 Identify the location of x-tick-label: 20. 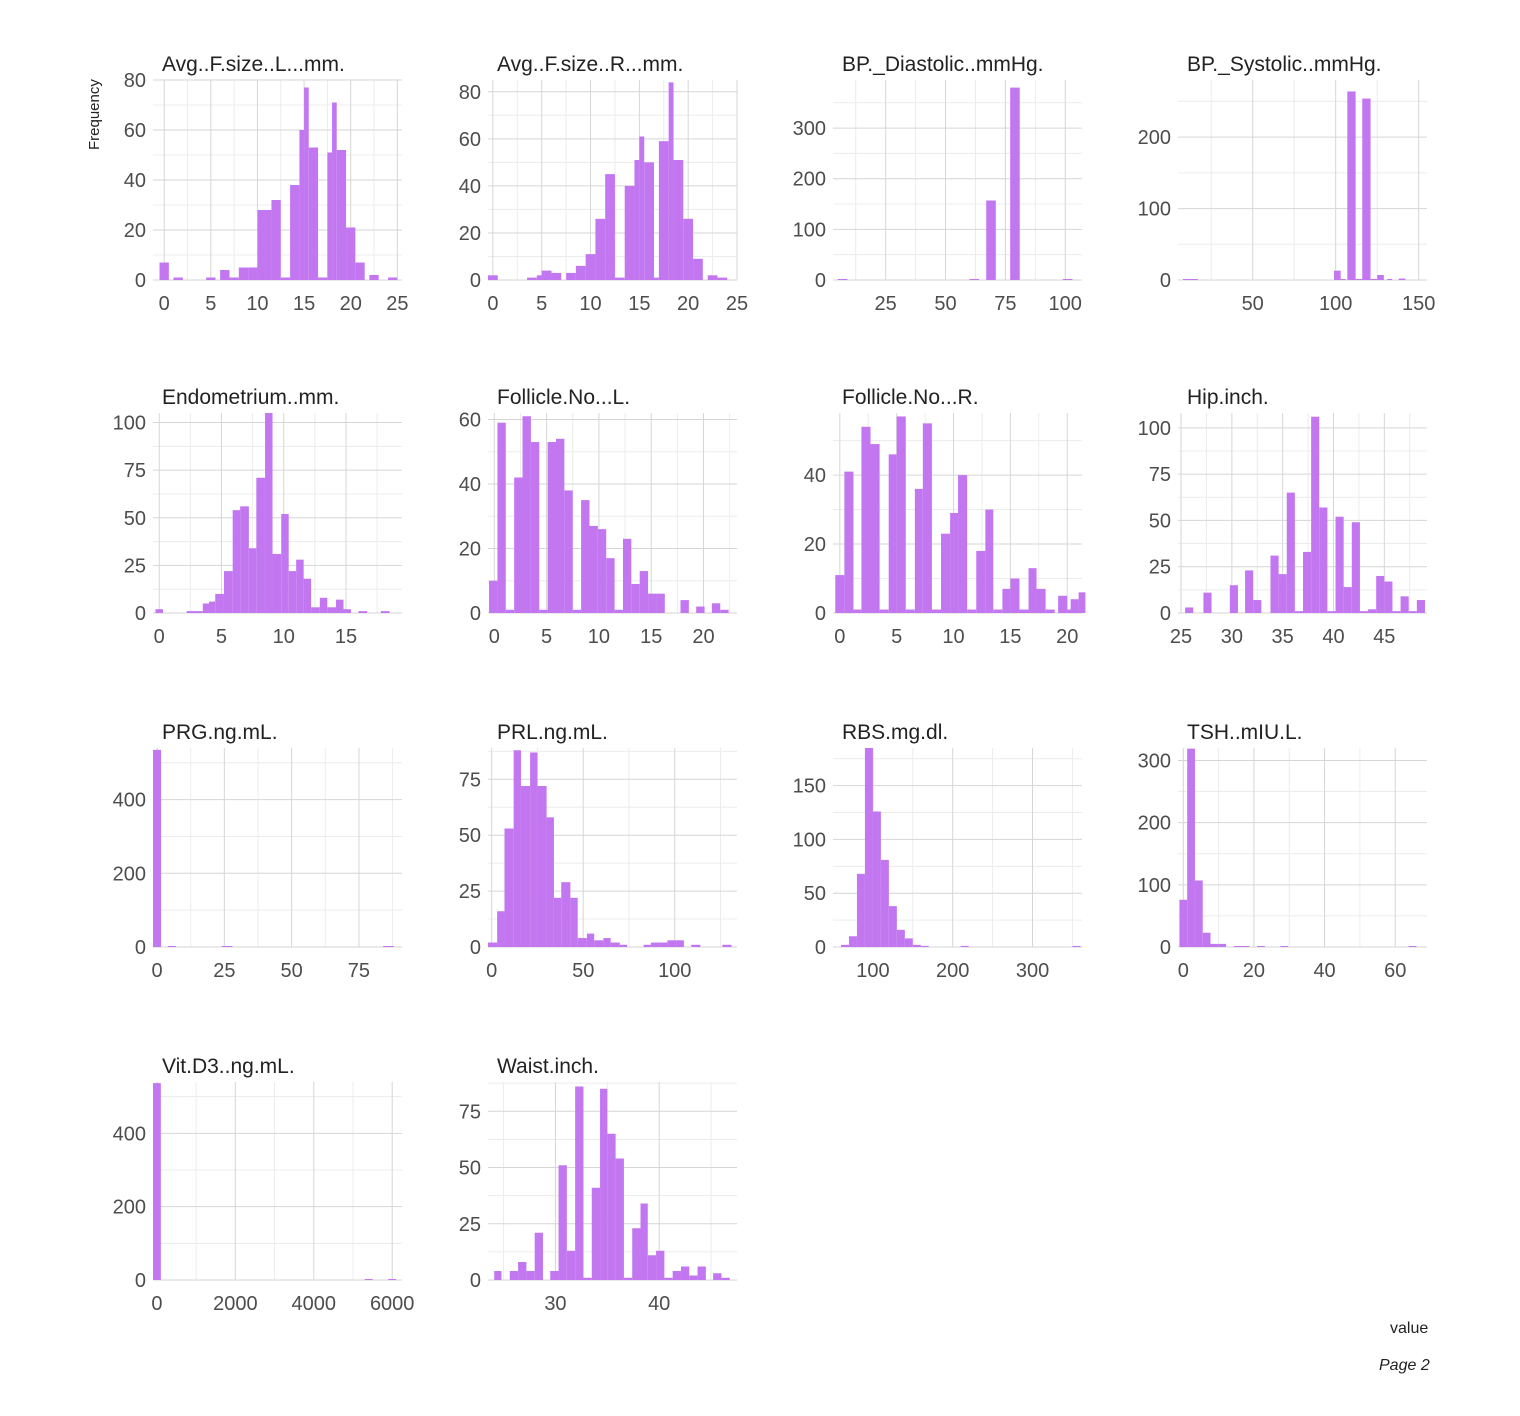
(351, 304).